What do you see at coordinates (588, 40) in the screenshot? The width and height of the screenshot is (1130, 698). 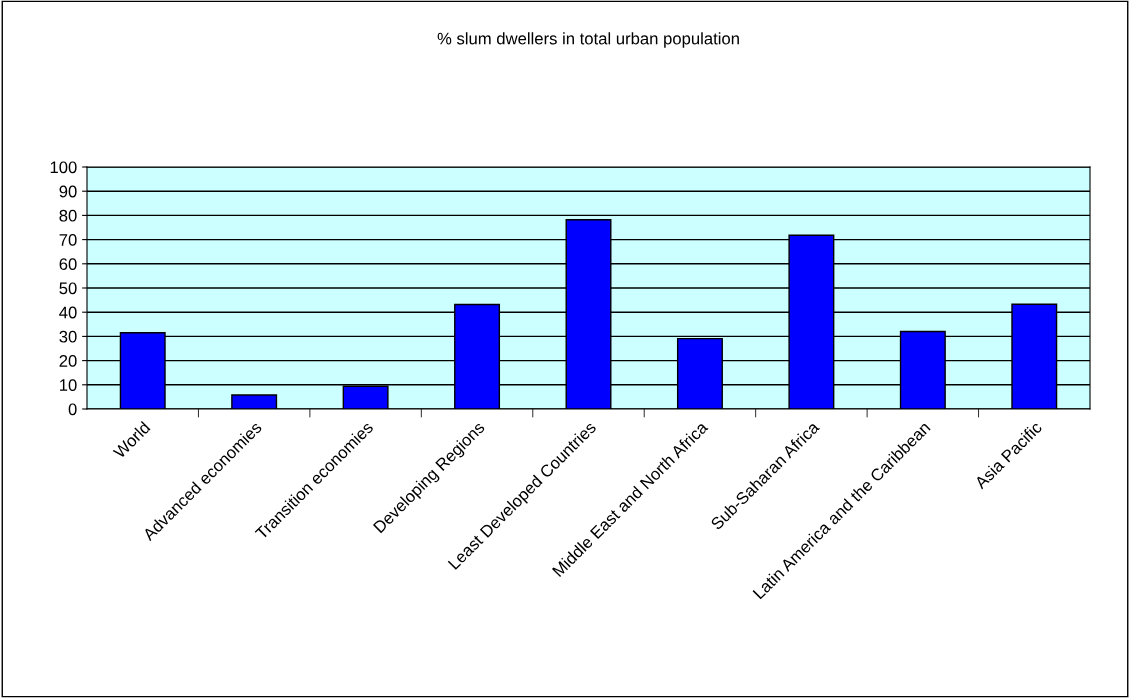 I see `chart-title: % slum dwellers in total urban population` at bounding box center [588, 40].